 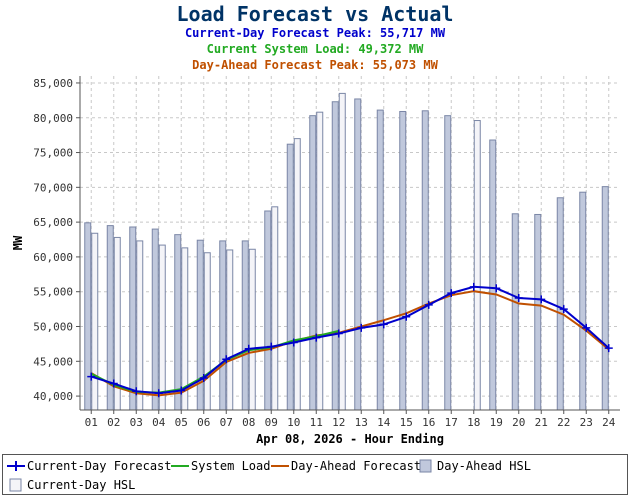 I want to click on x-tick-label: 24, so click(x=609, y=422).